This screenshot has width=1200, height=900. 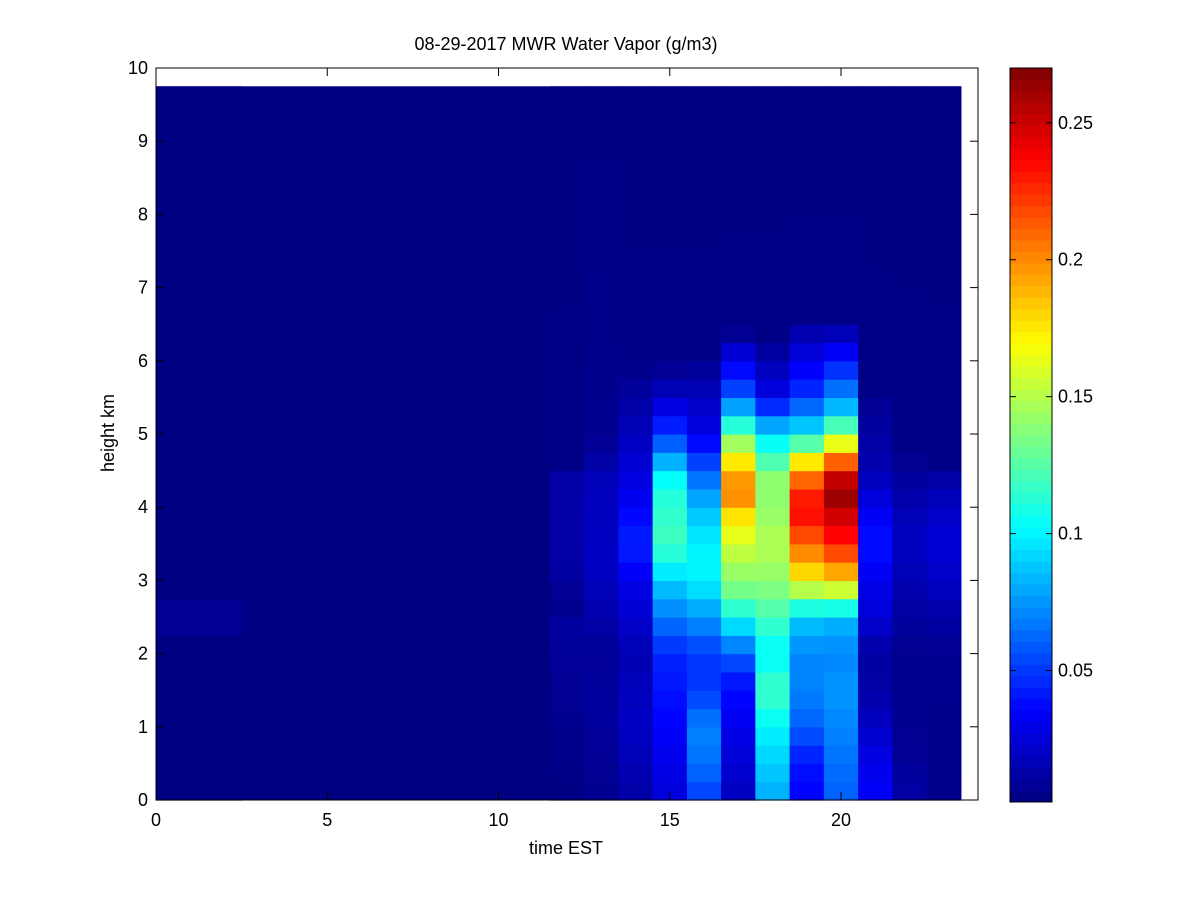 I want to click on y-axis-title: height km, so click(x=108, y=433).